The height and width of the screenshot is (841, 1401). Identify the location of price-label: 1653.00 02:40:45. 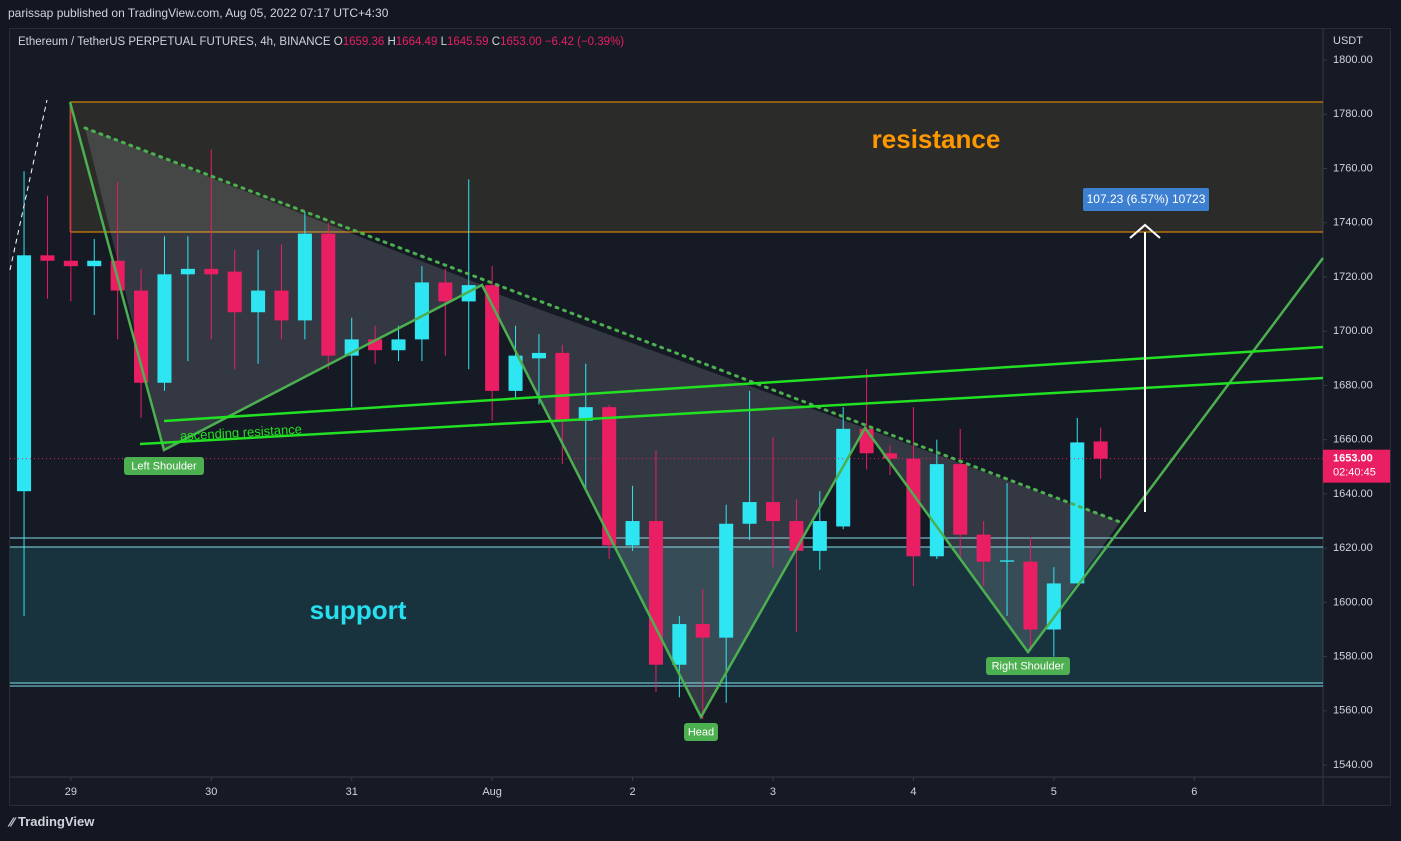
(1356, 466).